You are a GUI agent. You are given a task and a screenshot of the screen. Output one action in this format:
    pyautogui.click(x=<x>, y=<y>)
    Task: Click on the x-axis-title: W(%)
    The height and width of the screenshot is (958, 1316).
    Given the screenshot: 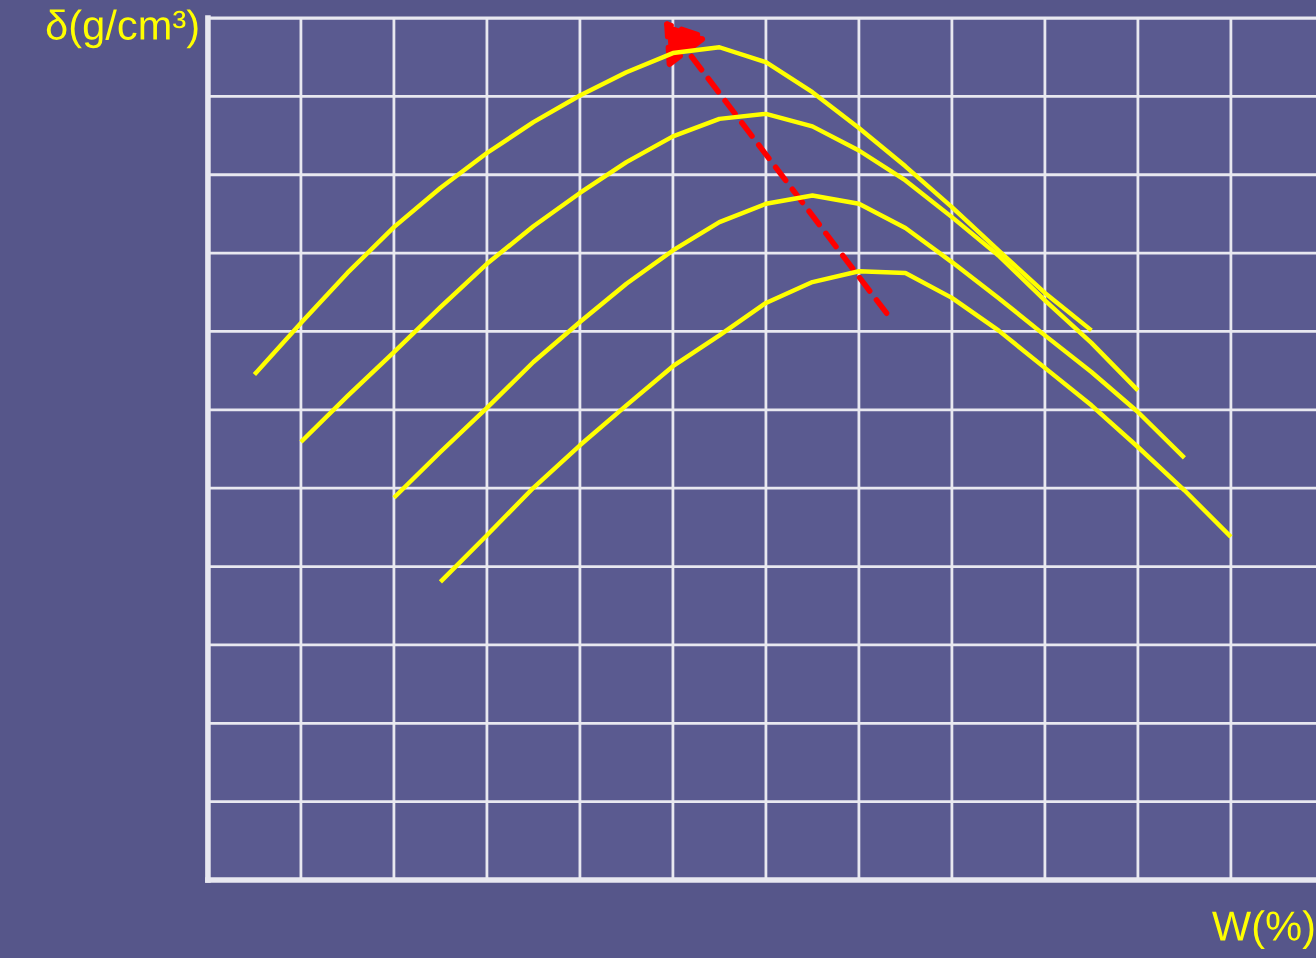 What is the action you would take?
    pyautogui.click(x=1263, y=930)
    